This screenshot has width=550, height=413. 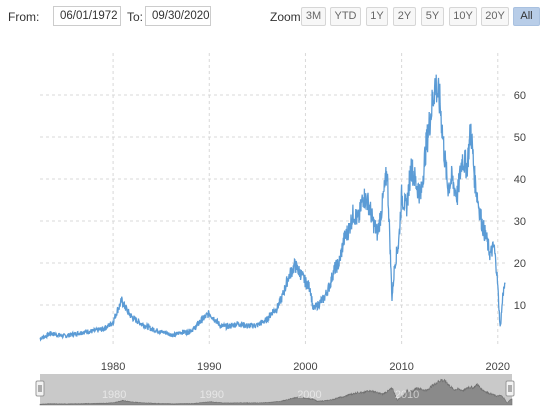 What do you see at coordinates (260, 395) in the screenshot?
I see `navigator-axis: 1980 1990 2000 2010` at bounding box center [260, 395].